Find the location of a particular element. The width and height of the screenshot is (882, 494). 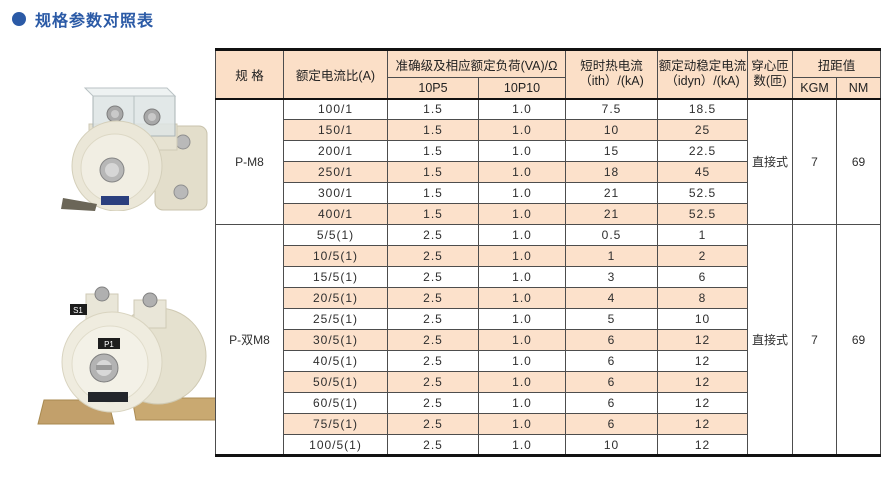

cell-spec-group2: P-双M8 is located at coordinates (249, 340).